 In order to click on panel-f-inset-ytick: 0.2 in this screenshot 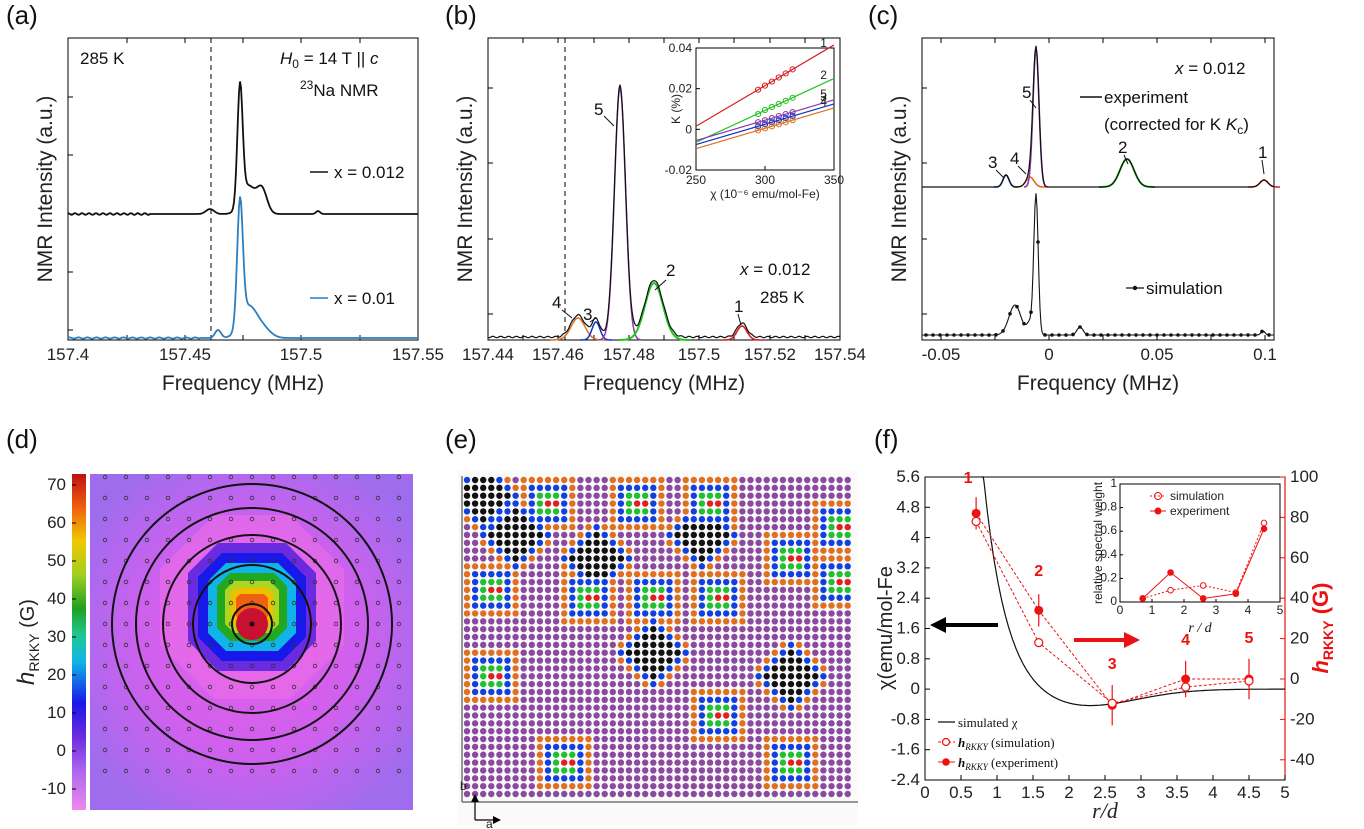, I will do `click(1108, 577)`.